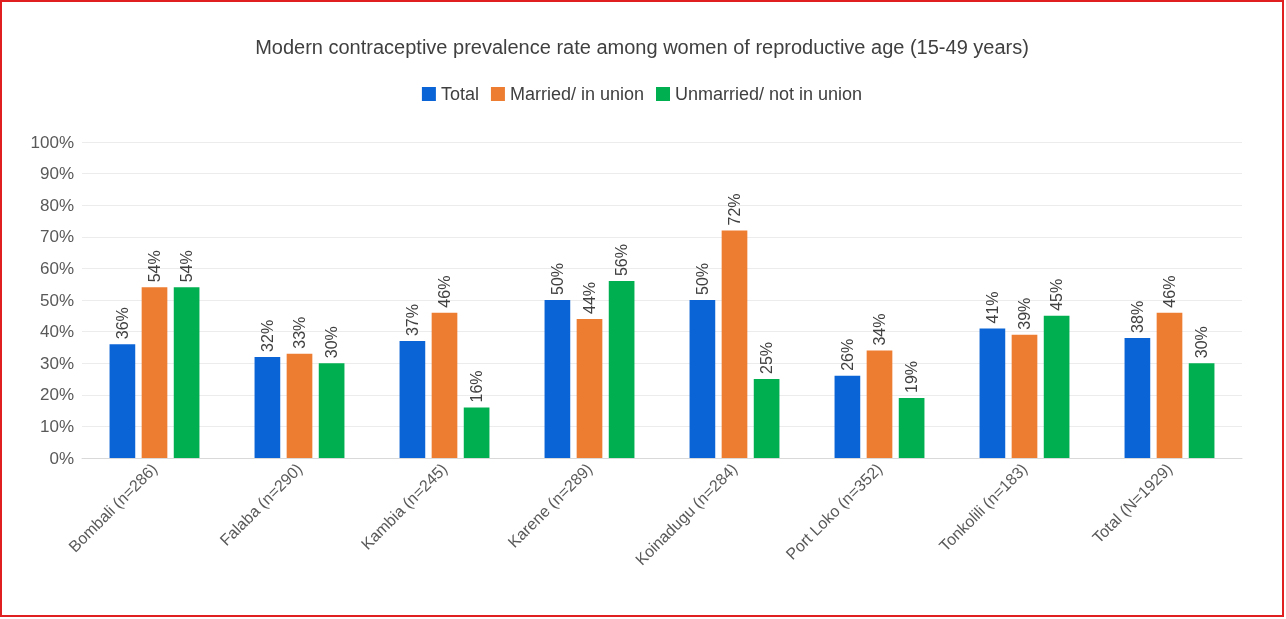 This screenshot has height=619, width=1286. I want to click on data-label: 32%, so click(267, 335).